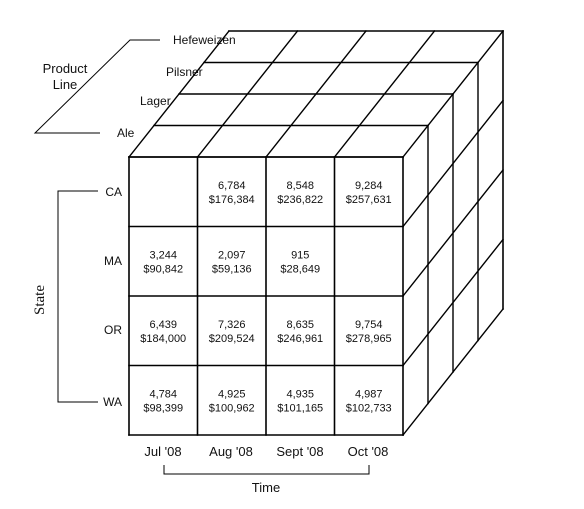 This screenshot has height=509, width=584. I want to click on cell-units: 8,635, so click(300, 325).